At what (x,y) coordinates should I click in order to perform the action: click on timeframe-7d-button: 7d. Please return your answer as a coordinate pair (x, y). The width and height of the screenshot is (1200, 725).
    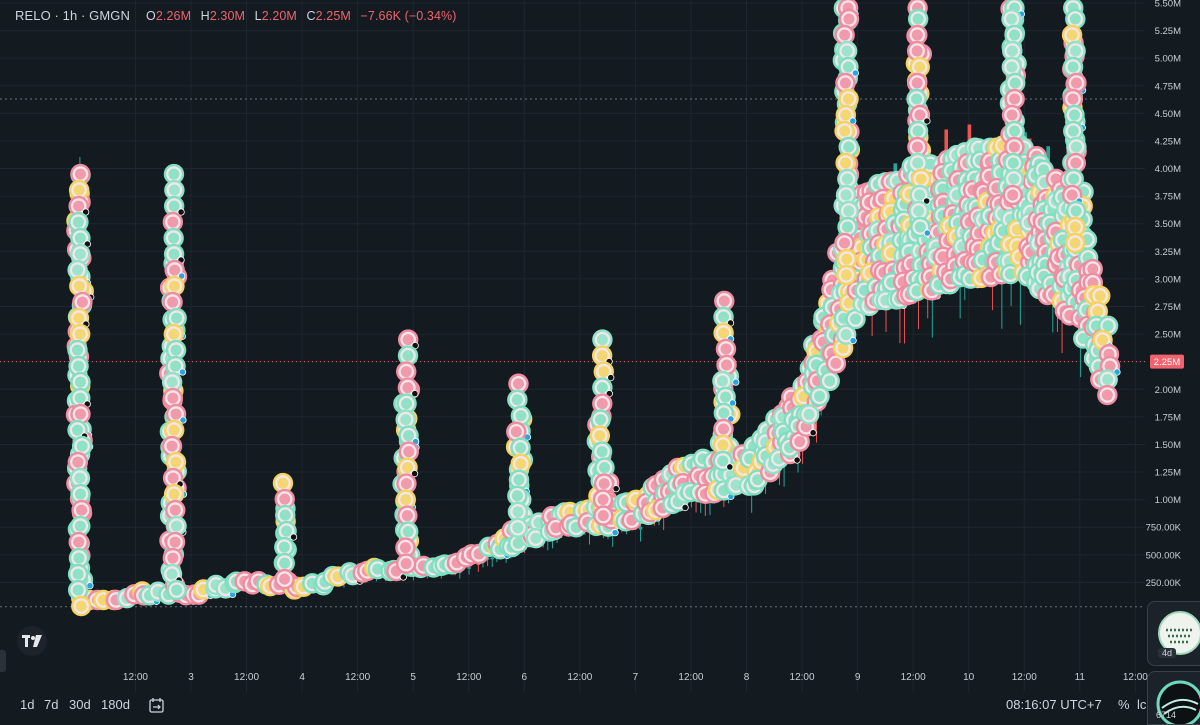
    Looking at the image, I should click on (51, 704).